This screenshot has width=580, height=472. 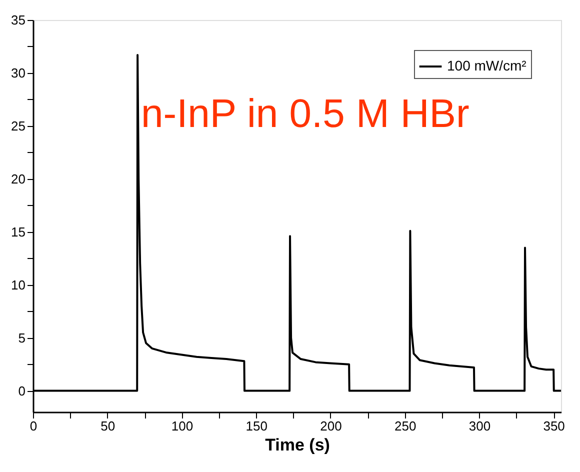 What do you see at coordinates (305, 114) in the screenshot?
I see `annotation: n-InP in 0.5 M HBr` at bounding box center [305, 114].